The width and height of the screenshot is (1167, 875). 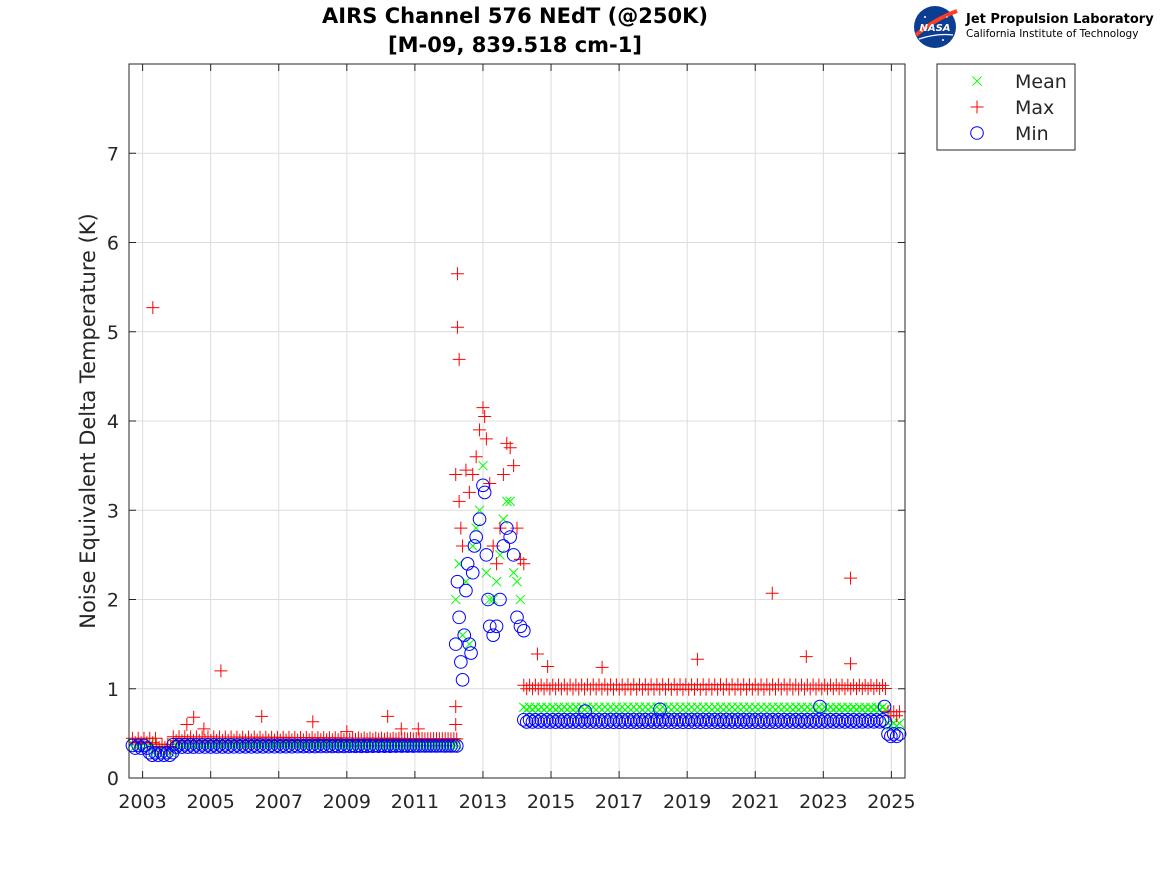 What do you see at coordinates (347, 802) in the screenshot?
I see `x-tick-label: 2009` at bounding box center [347, 802].